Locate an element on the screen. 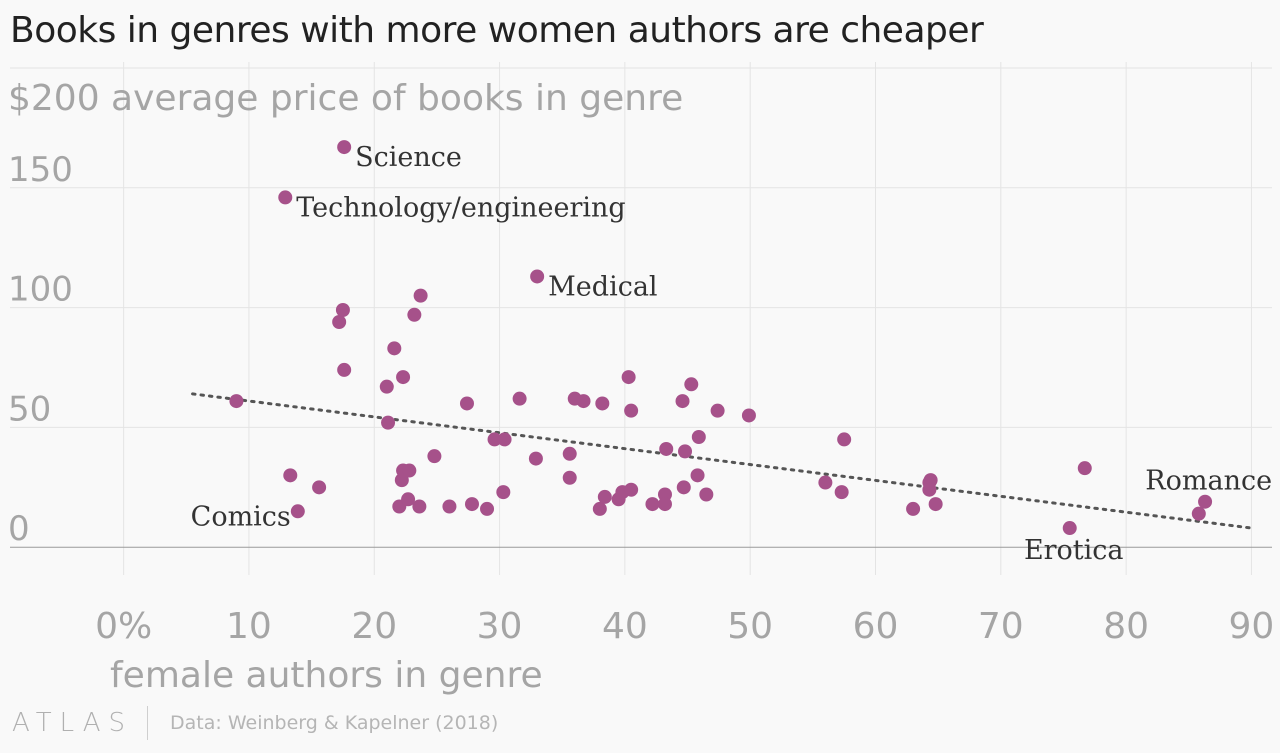 The image size is (1280, 753). y-tick-label: 150 is located at coordinates (40, 170).